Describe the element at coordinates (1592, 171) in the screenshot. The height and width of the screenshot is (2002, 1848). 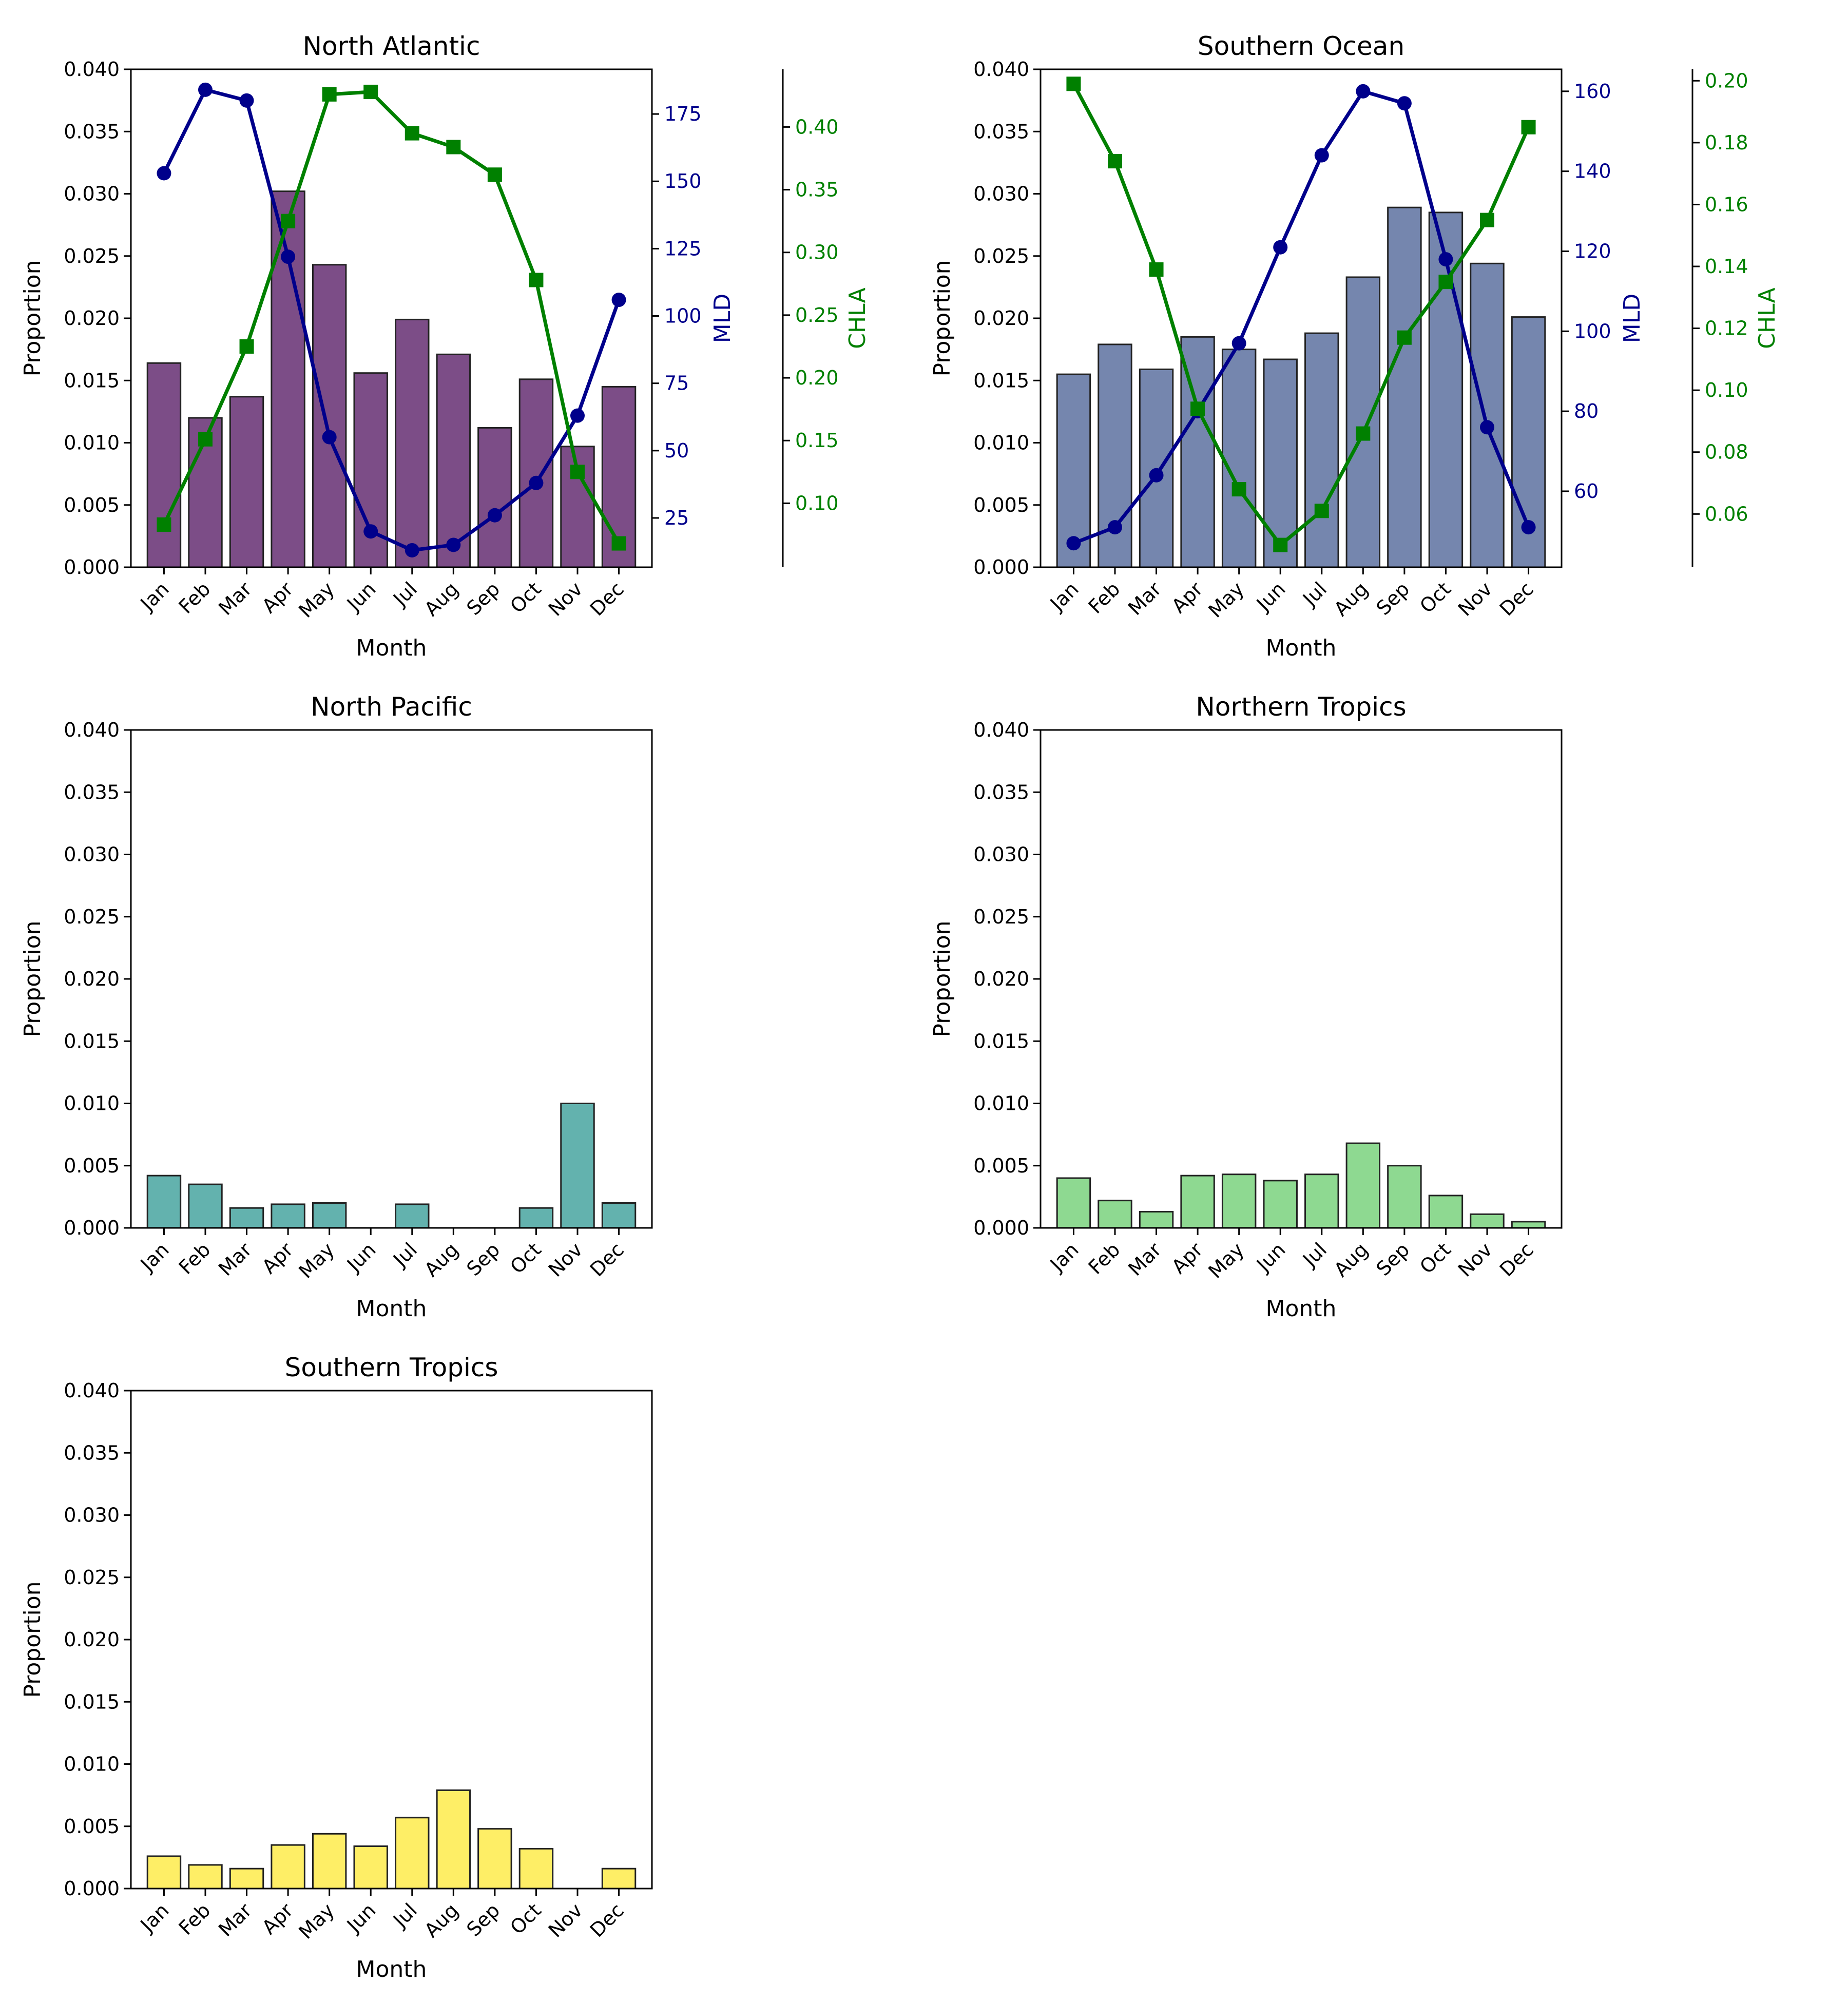
I see `mld-tick-label: 140` at that location.